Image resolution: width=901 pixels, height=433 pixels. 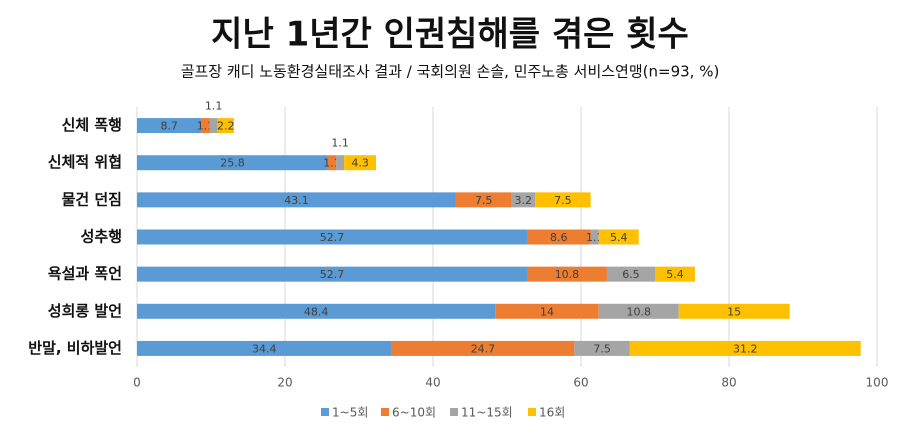 What do you see at coordinates (552, 413) in the screenshot?
I see `legend-label: 16회` at bounding box center [552, 413].